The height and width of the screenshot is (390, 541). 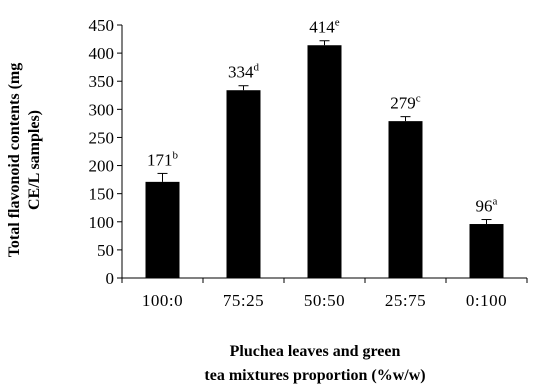 What do you see at coordinates (257, 68) in the screenshot?
I see `data-label-letter: d` at bounding box center [257, 68].